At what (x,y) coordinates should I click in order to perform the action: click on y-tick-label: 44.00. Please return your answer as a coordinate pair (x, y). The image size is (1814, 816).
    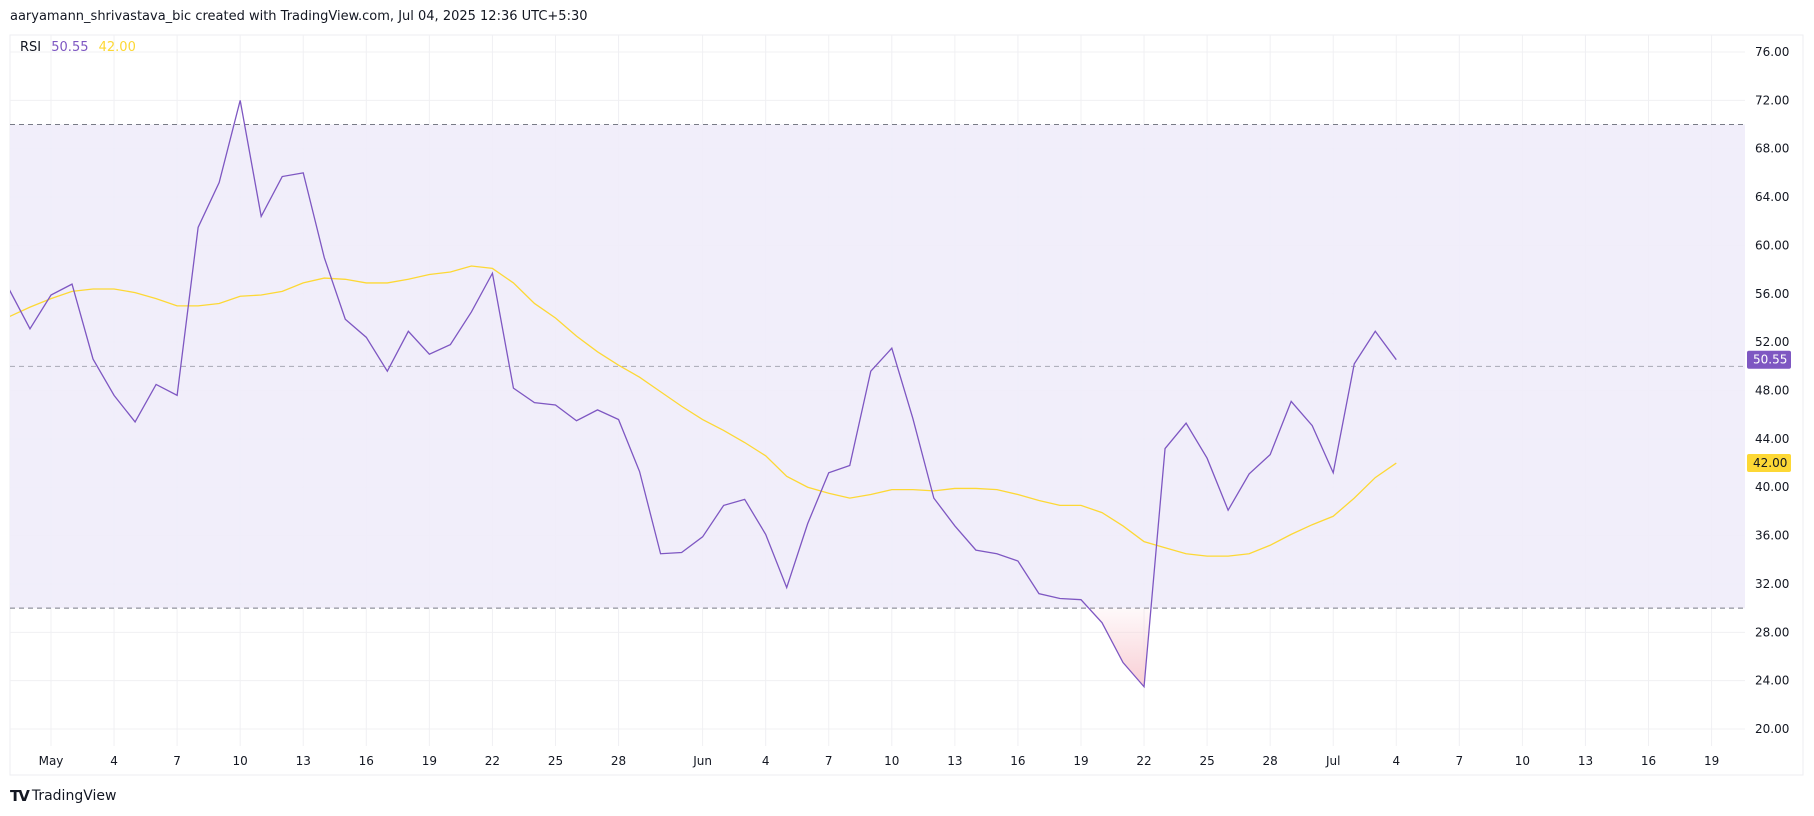
    Looking at the image, I should click on (1772, 439).